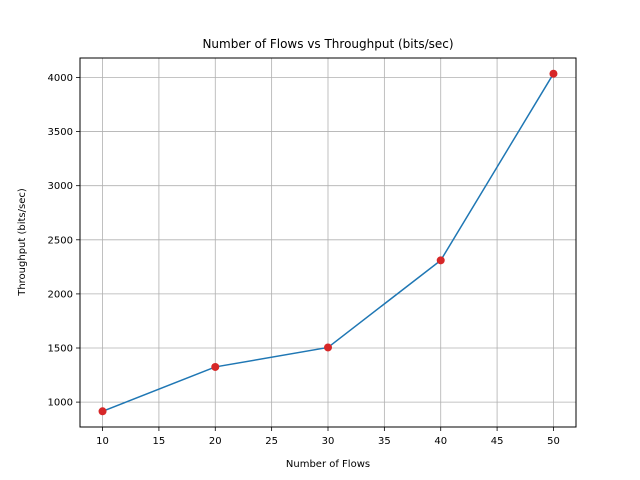  What do you see at coordinates (60, 186) in the screenshot?
I see `y-tick-label: 3000` at bounding box center [60, 186].